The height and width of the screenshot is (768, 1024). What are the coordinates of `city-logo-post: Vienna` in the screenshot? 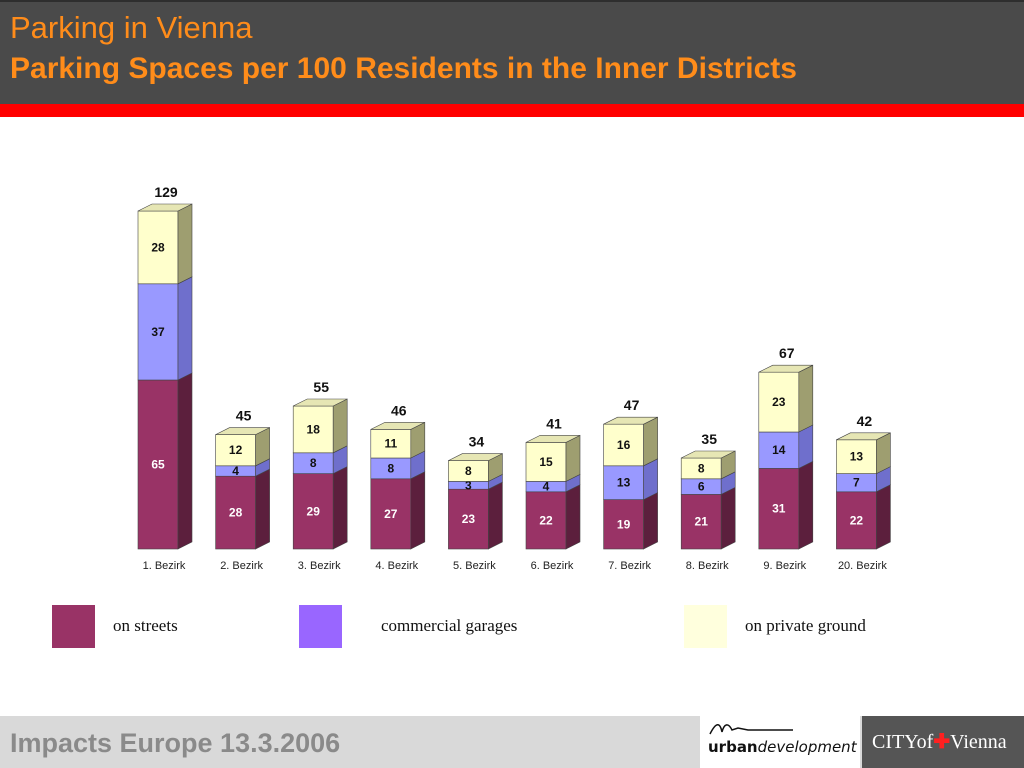 It's located at (978, 742).